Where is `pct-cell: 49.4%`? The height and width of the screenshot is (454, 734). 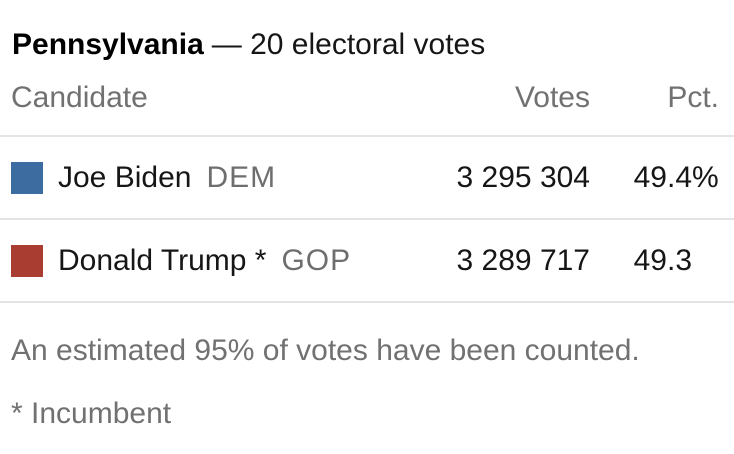
pct-cell: 49.4% is located at coordinates (654, 178).